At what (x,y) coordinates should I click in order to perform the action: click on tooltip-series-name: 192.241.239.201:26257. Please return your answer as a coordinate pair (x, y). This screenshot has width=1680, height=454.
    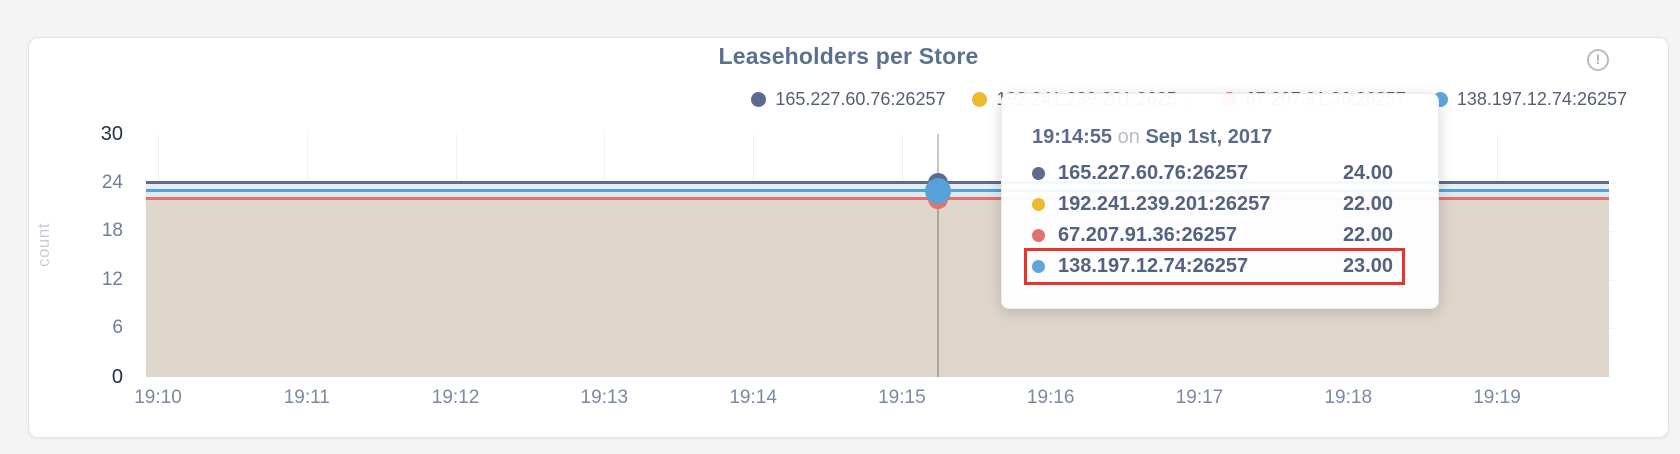
    Looking at the image, I should click on (1164, 204).